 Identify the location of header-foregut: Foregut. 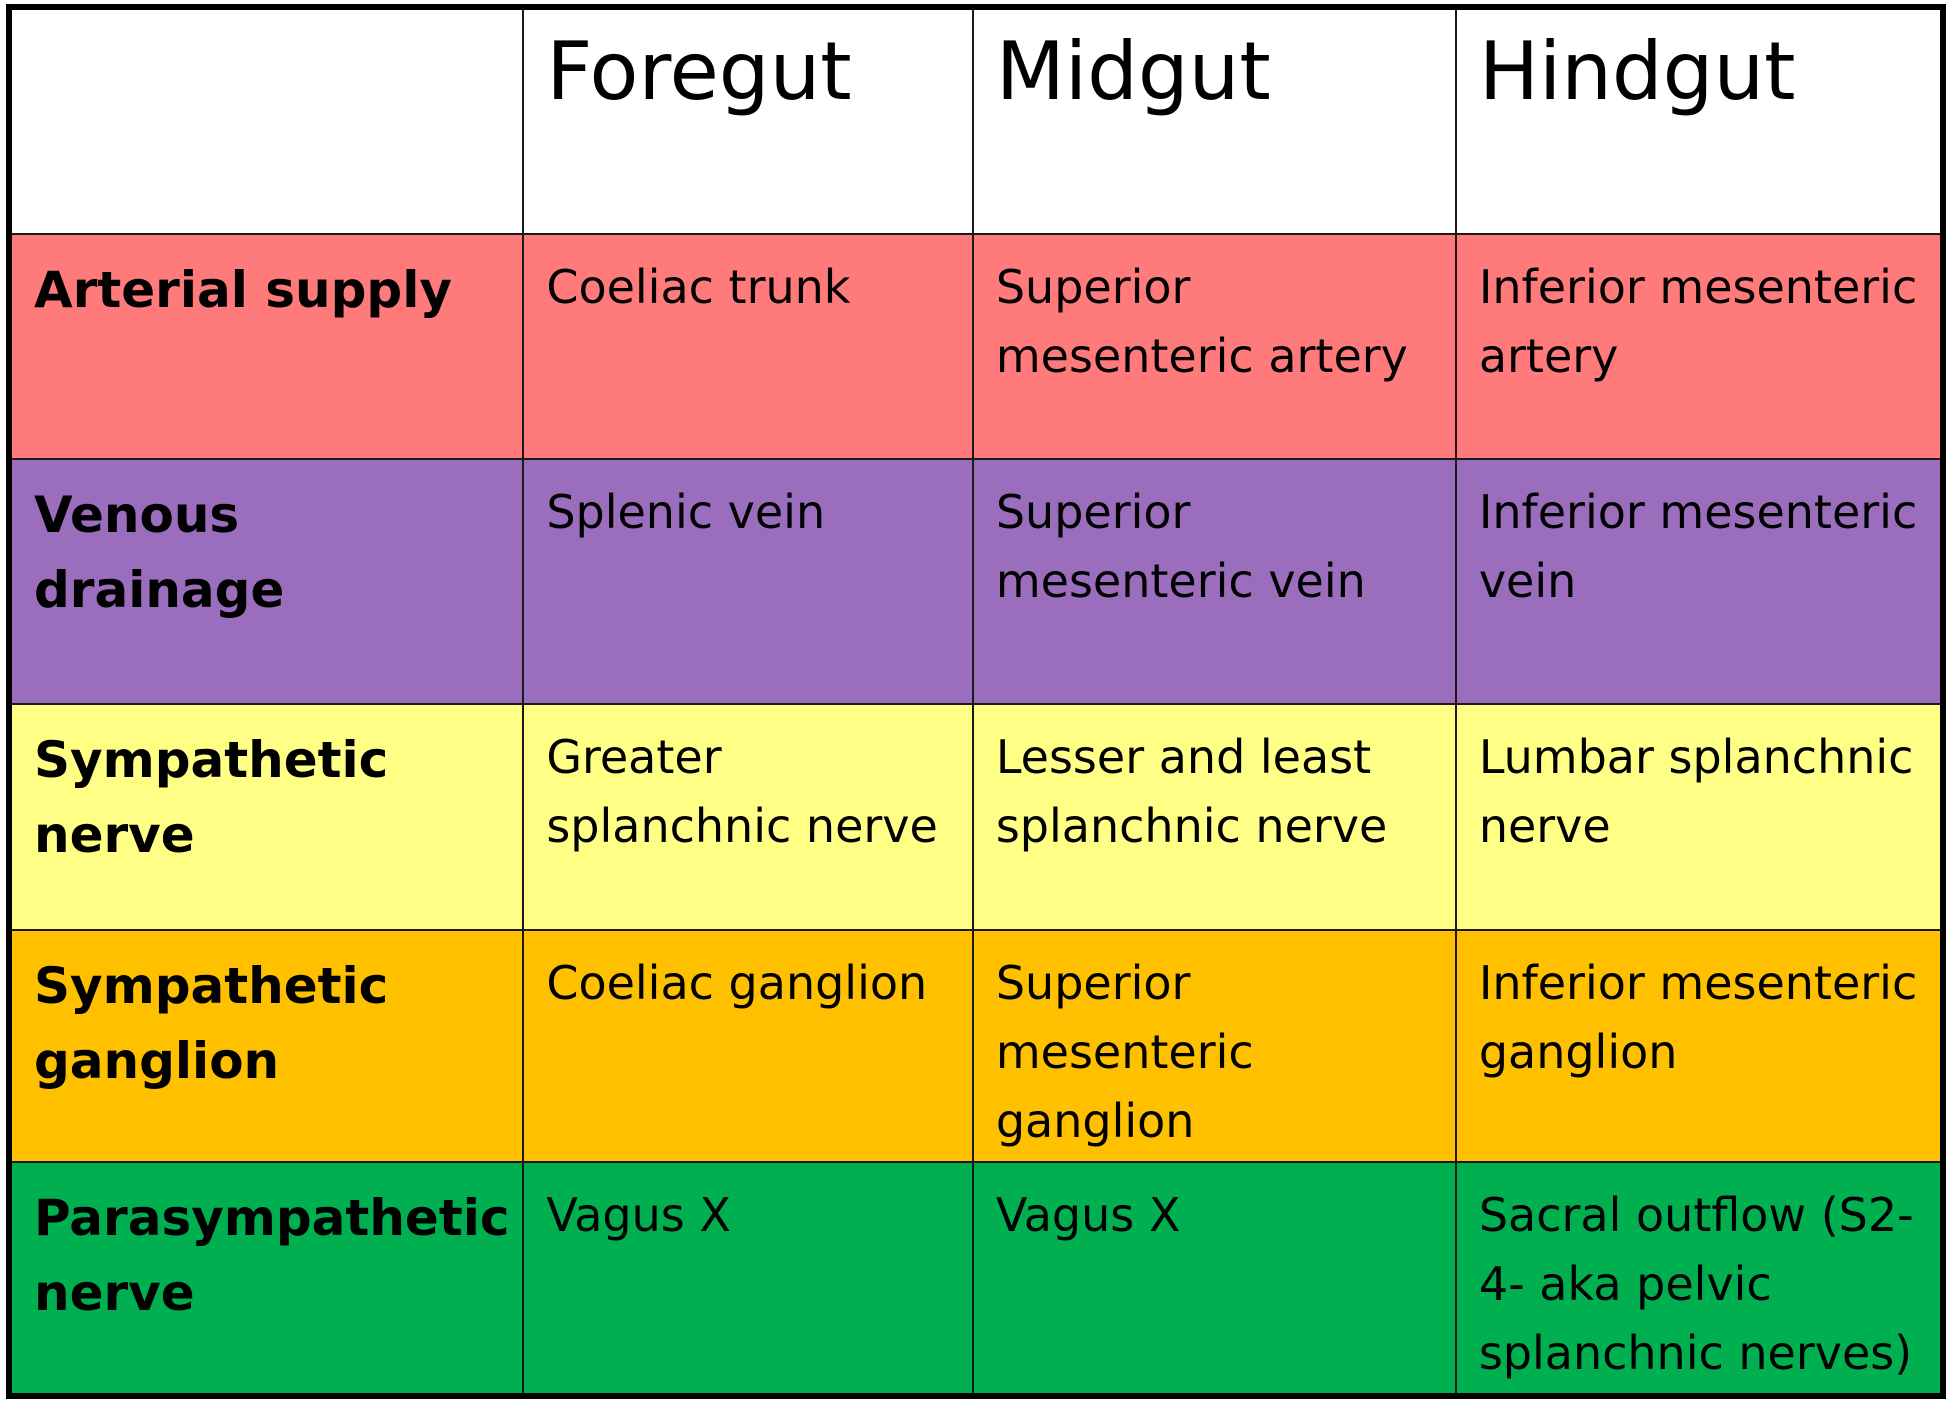
(748, 120).